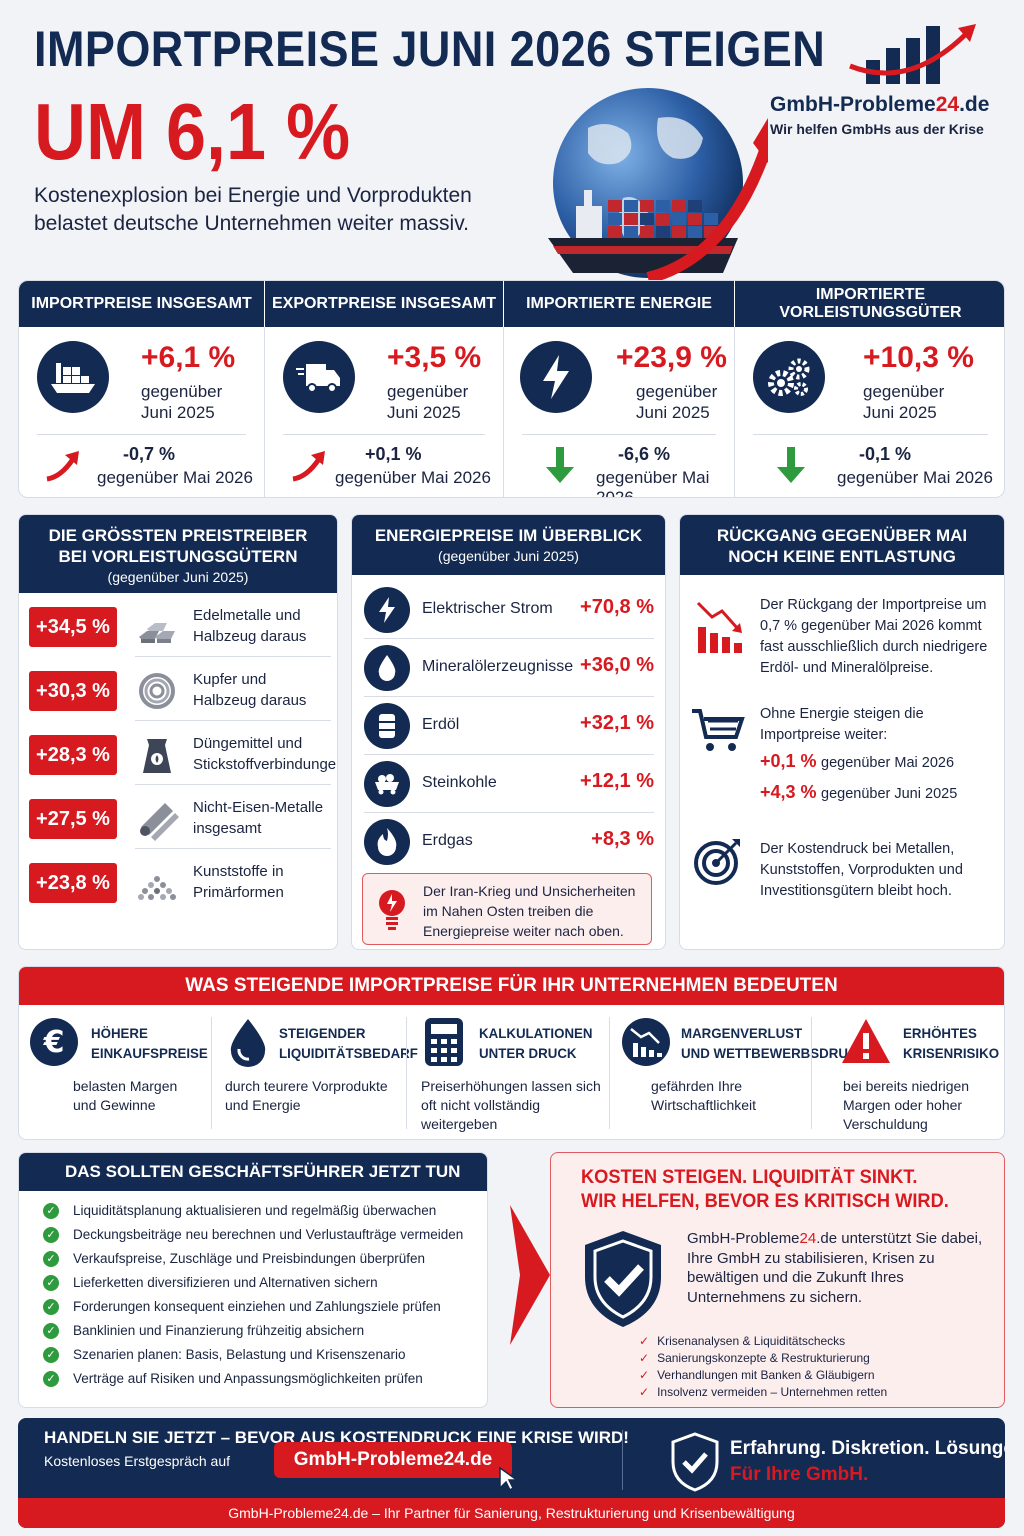  Describe the element at coordinates (749, 1177) in the screenshot. I see `cta-headline: KOSTEN STEIGEN. LIQUIDITÄT SINKT.` at that location.